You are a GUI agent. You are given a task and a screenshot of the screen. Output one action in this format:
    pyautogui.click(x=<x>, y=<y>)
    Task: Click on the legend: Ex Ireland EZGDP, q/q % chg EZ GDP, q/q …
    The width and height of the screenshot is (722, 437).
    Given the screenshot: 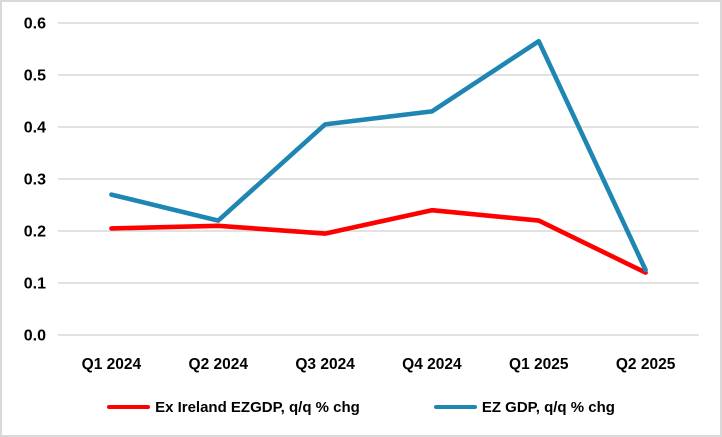 What is the action you would take?
    pyautogui.click(x=361, y=407)
    